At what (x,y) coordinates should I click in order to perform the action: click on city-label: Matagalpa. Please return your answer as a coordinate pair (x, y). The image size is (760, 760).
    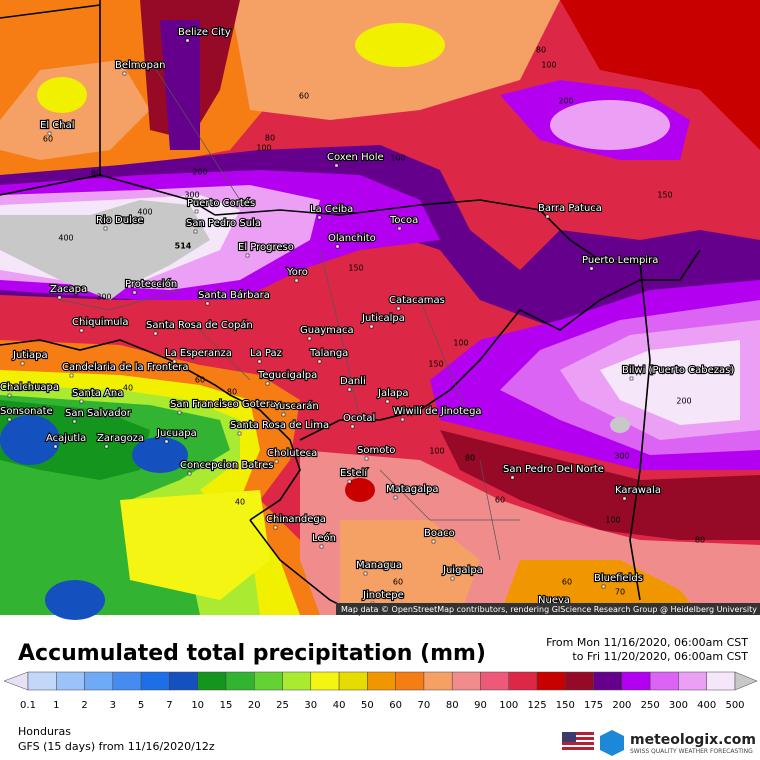
    Looking at the image, I should click on (412, 489).